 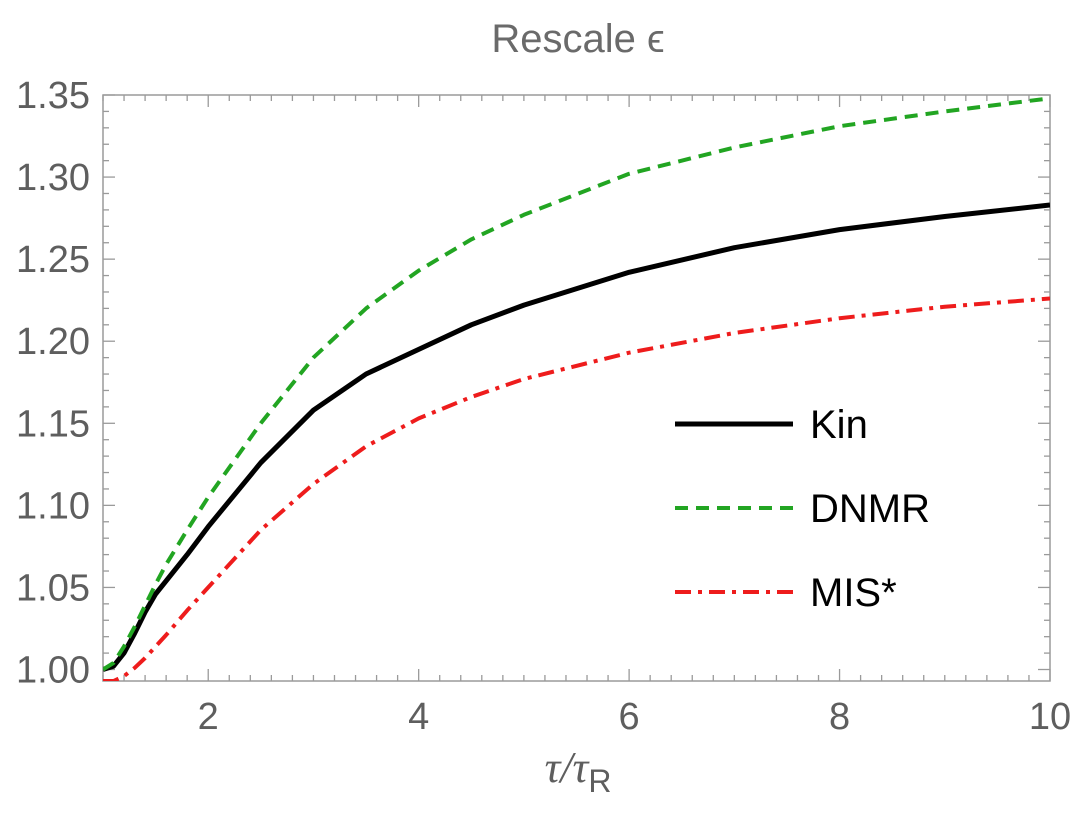 I want to click on y-tick-label: 1.05, so click(x=53, y=588).